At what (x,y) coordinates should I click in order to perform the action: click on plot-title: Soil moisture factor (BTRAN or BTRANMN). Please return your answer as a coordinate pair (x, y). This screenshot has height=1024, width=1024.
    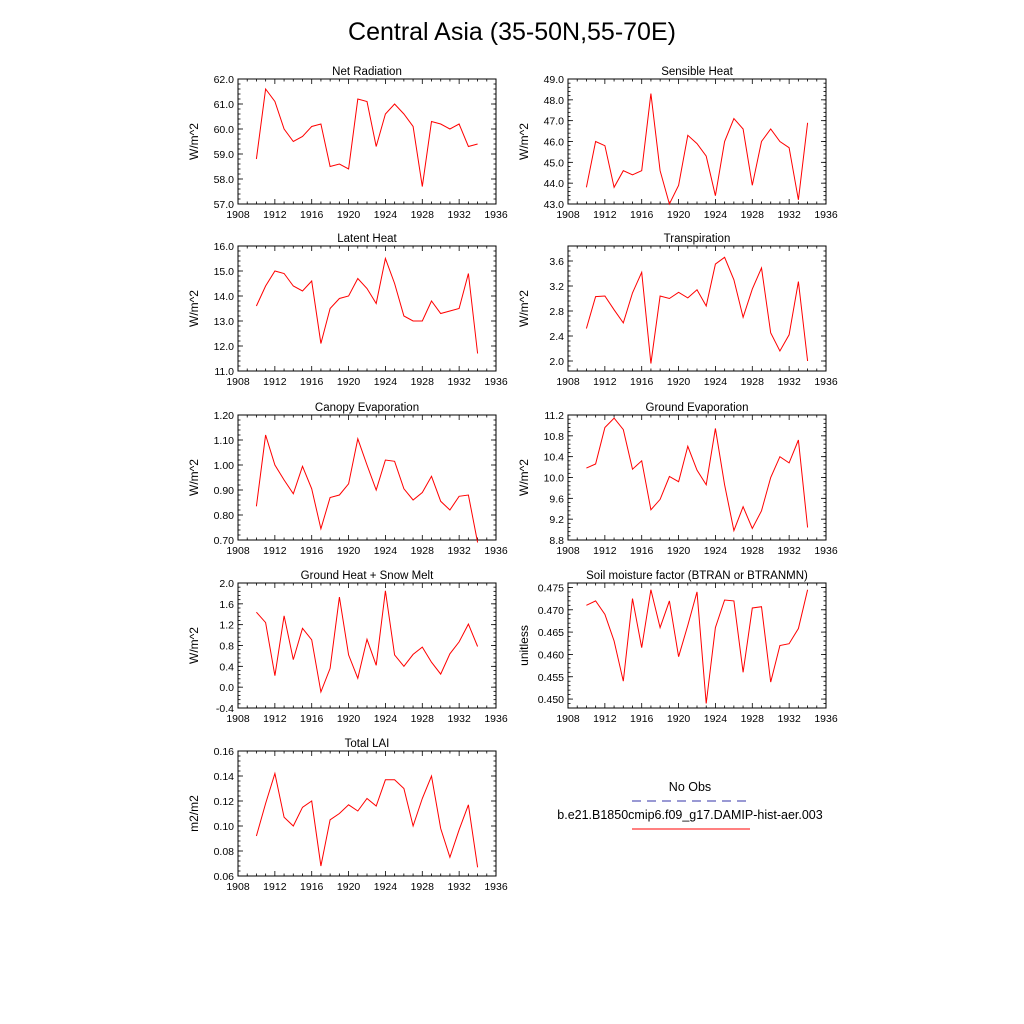
    Looking at the image, I should click on (697, 576).